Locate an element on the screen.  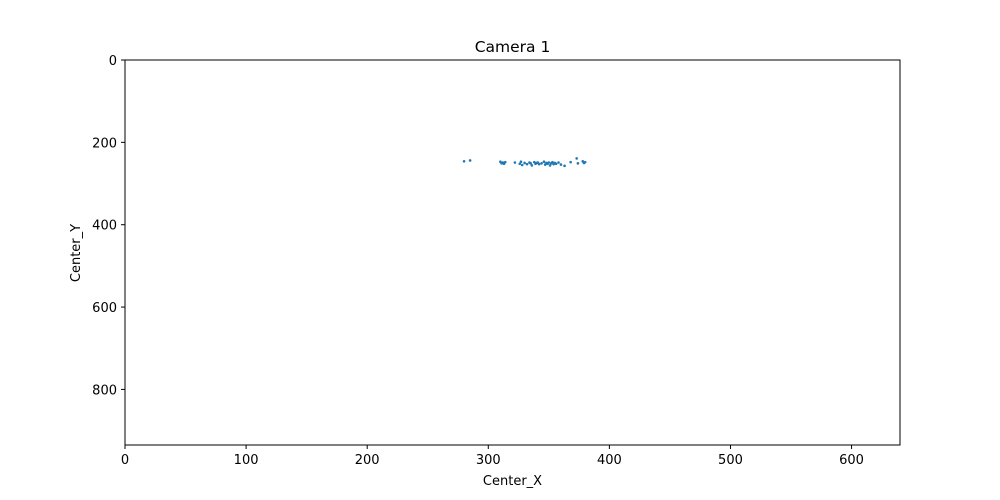
x-tick-label: 400 is located at coordinates (609, 460).